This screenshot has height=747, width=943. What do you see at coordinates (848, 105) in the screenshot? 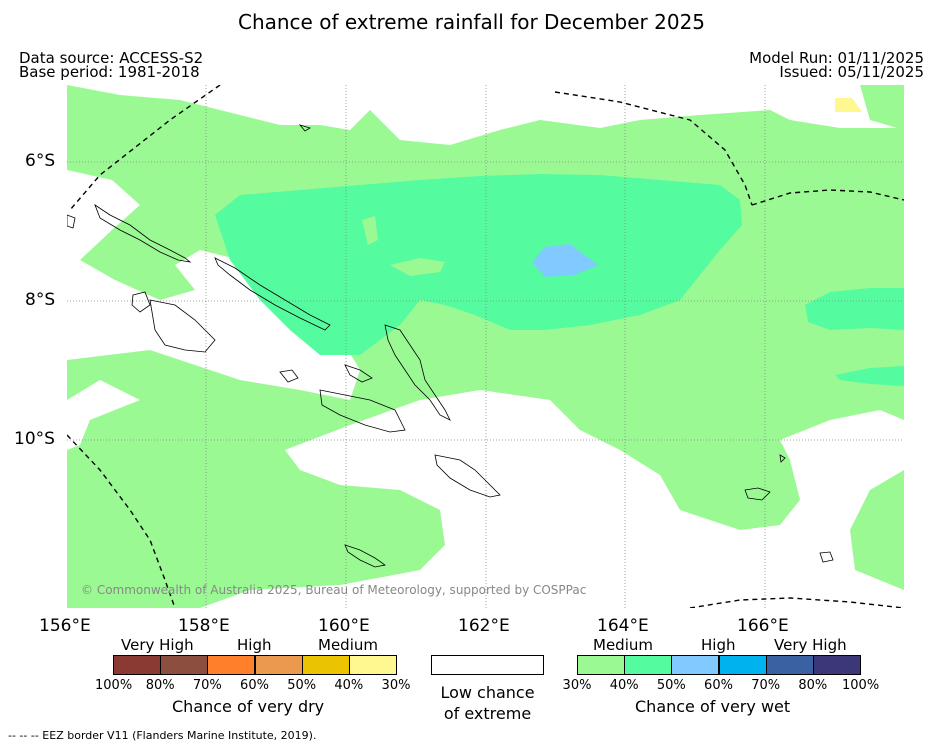
I see `dry-medium-region` at bounding box center [848, 105].